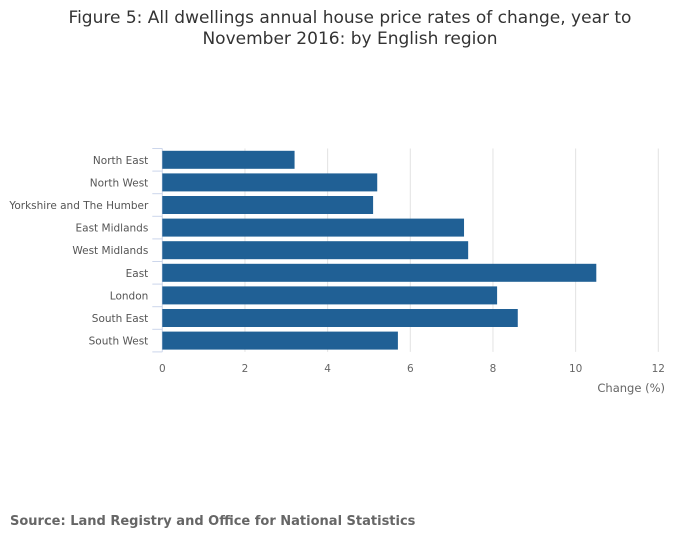 This screenshot has width=700, height=549. Describe the element at coordinates (120, 319) in the screenshot. I see `category-label: South East` at that location.